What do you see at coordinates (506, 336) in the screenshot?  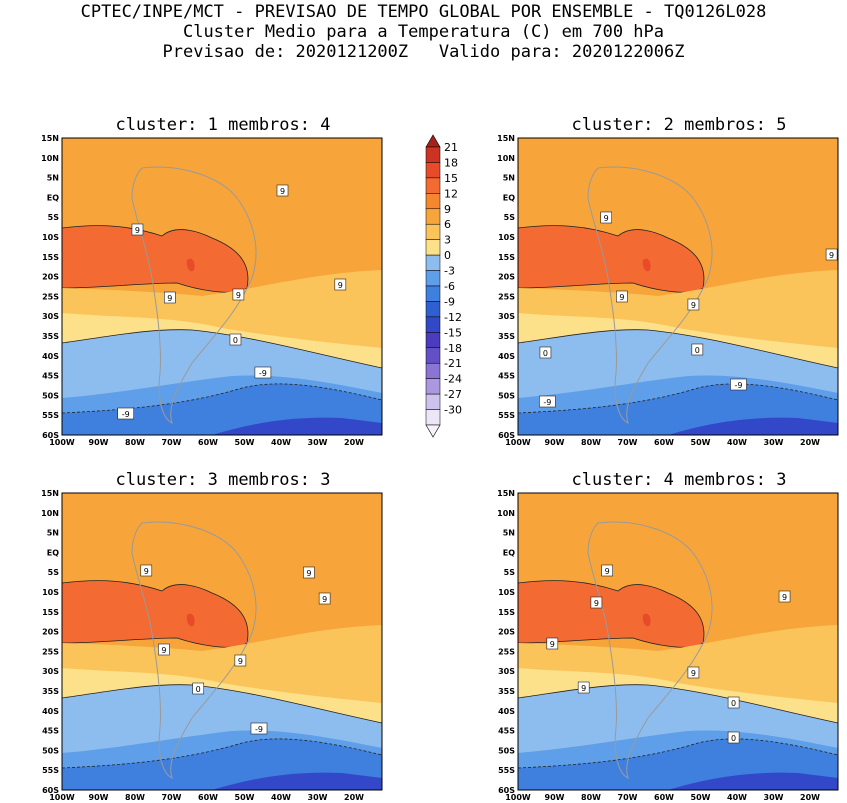 I see `lat-tick-label: 35S` at bounding box center [506, 336].